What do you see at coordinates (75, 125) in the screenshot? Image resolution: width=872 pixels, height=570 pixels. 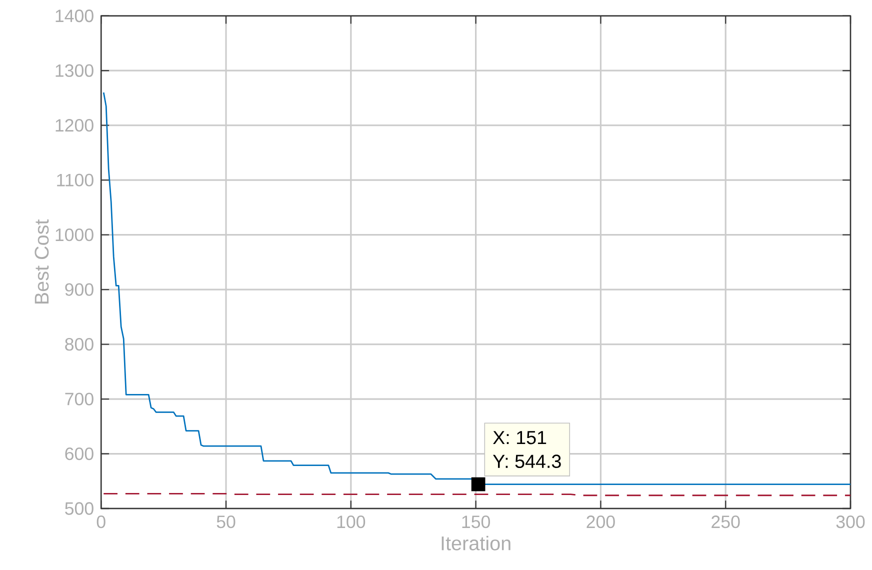 I see `y-tick-label: 1200` at bounding box center [75, 125].